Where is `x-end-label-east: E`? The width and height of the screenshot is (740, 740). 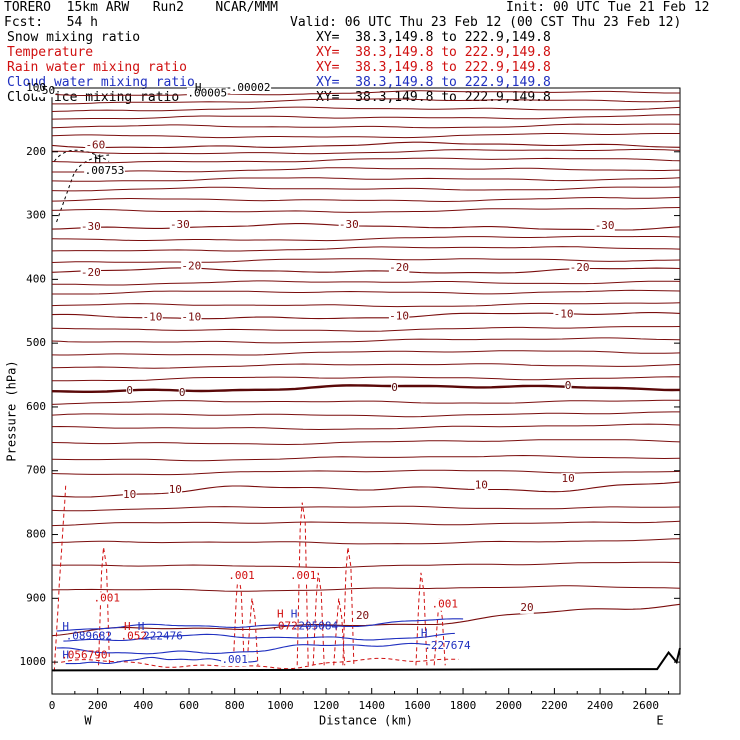
x-end-label-east: E is located at coordinates (659, 721).